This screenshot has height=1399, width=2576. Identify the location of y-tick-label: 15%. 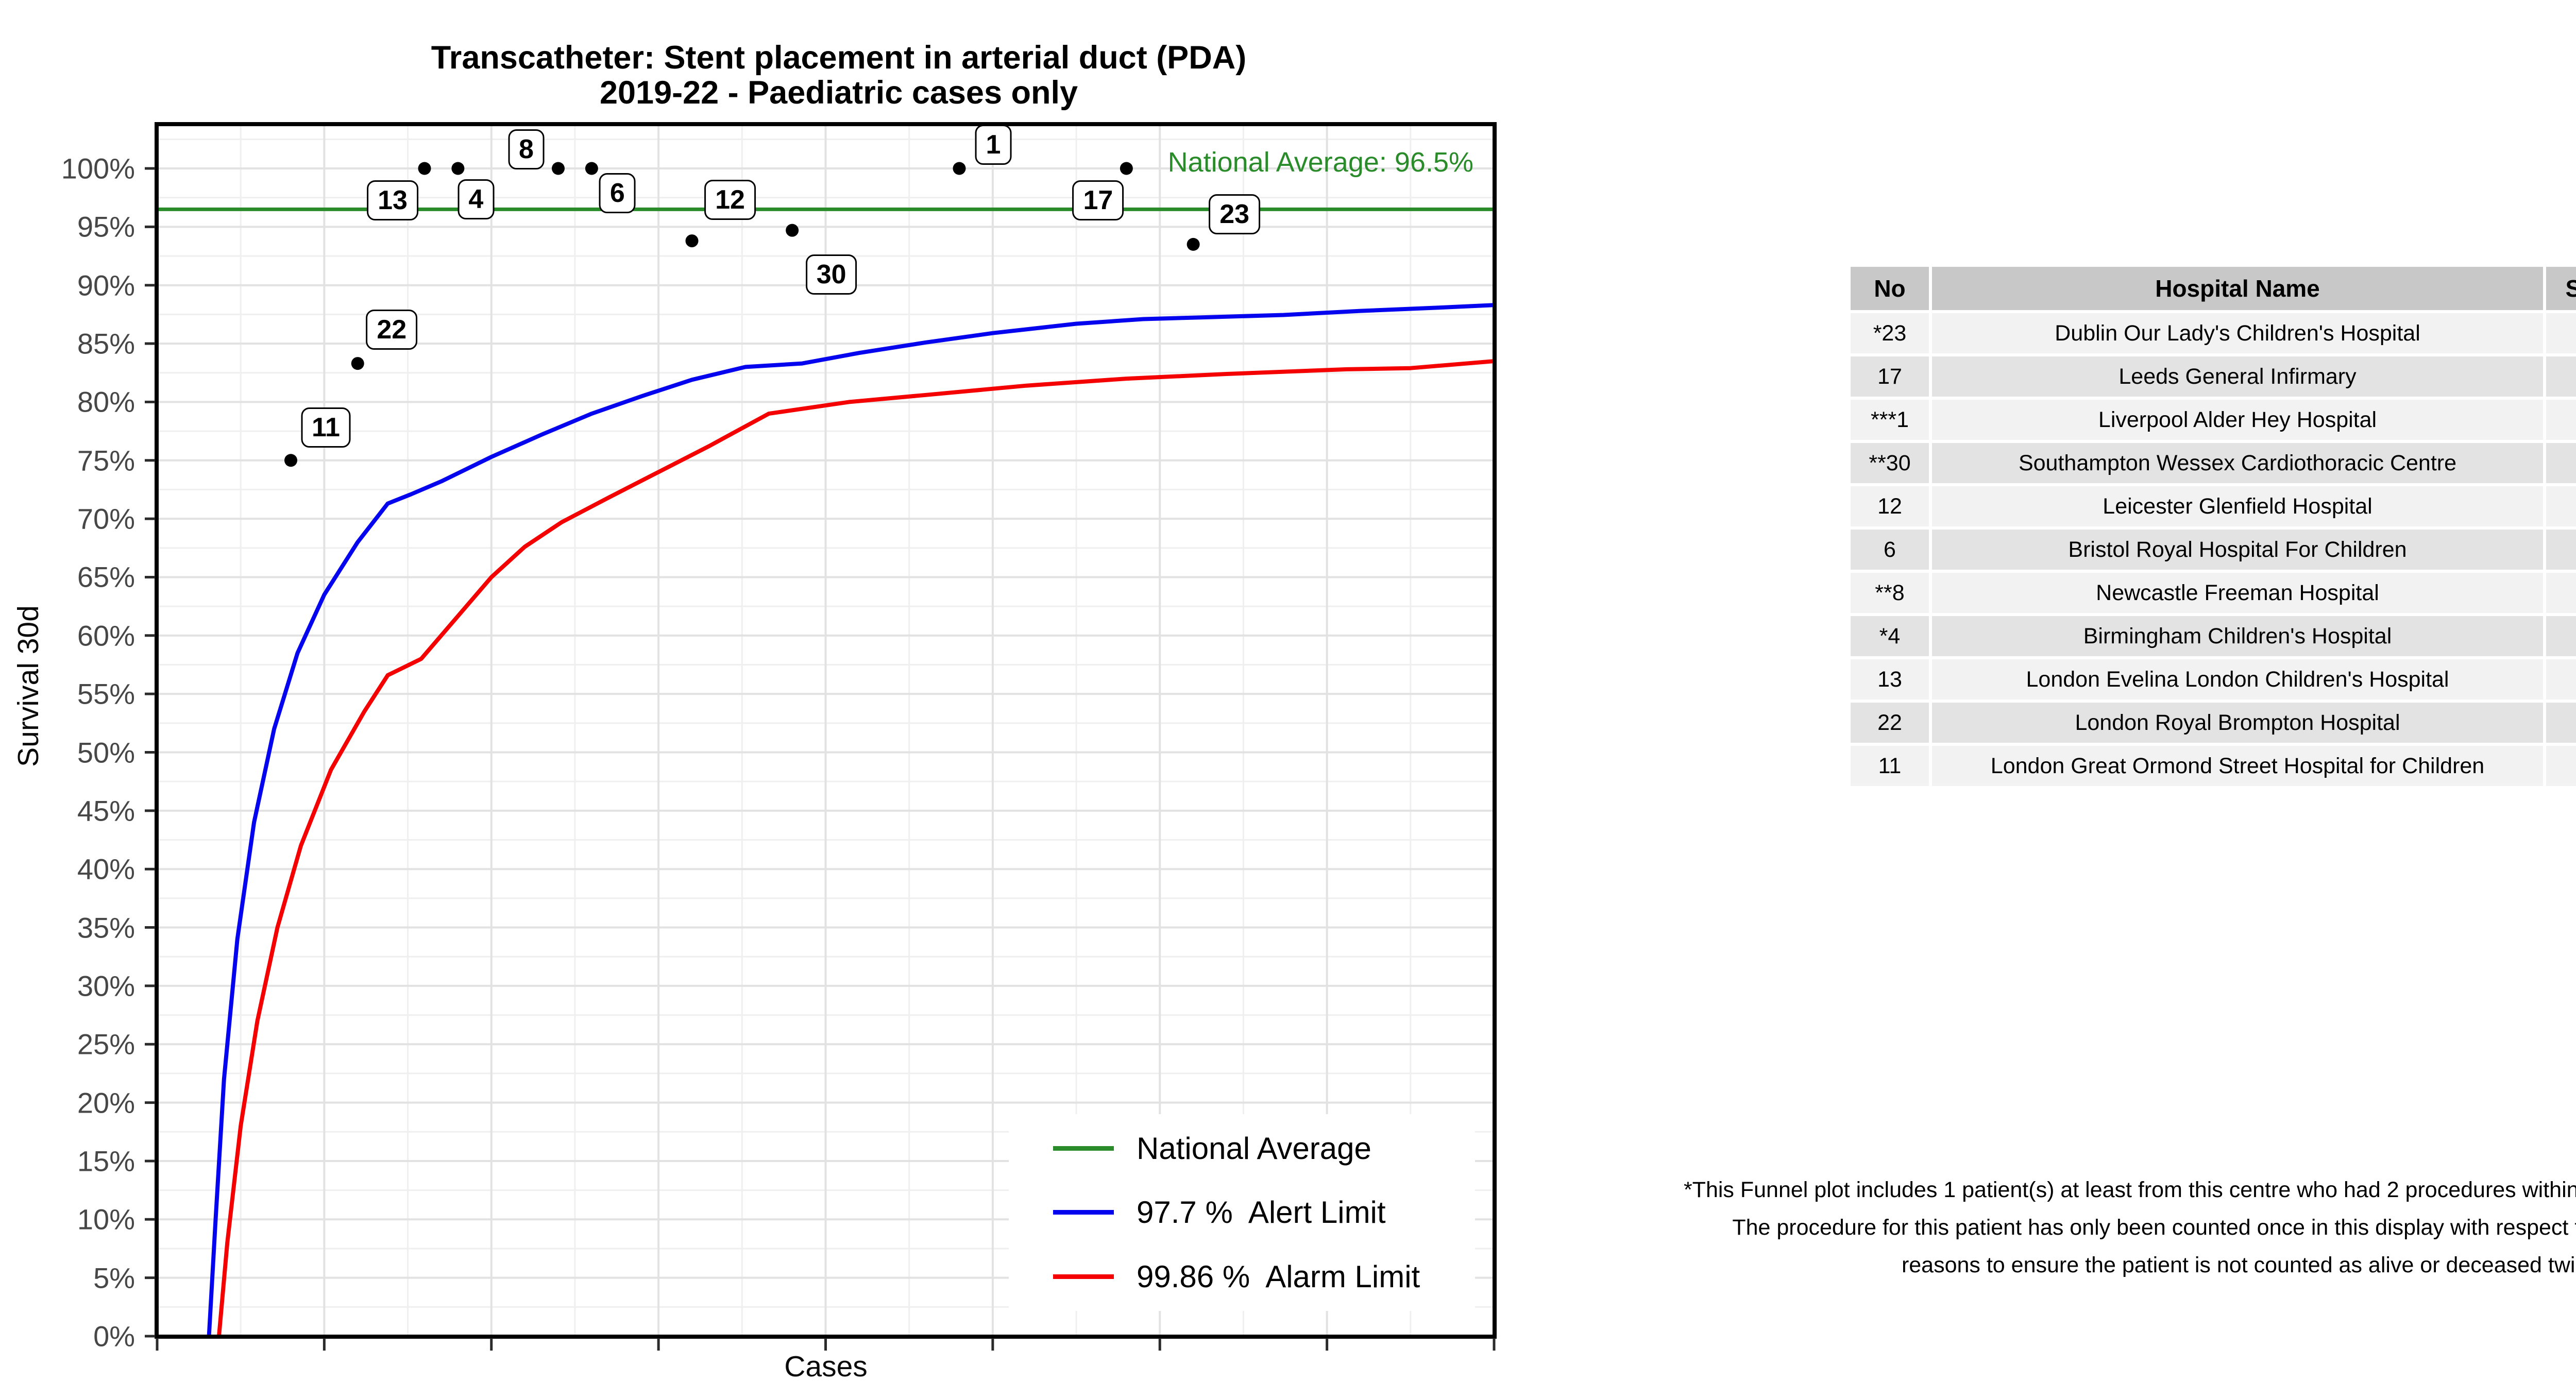
(106, 1161).